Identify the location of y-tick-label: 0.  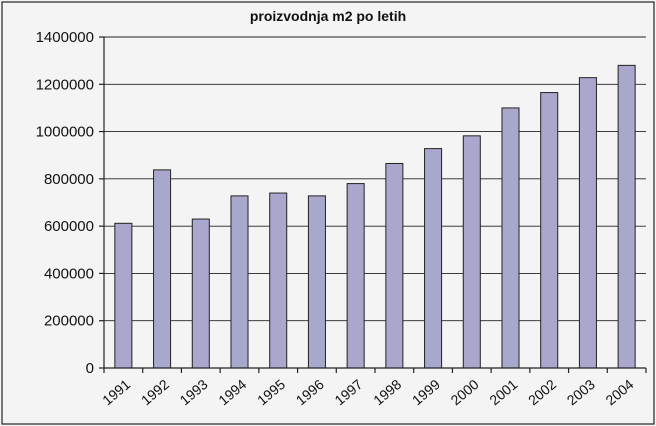
(90, 368).